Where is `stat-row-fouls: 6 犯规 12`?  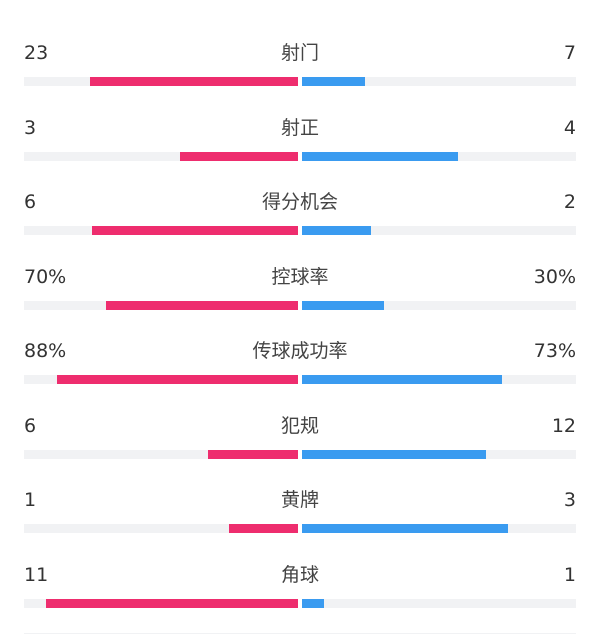 stat-row-fouls: 6 犯规 12 is located at coordinates (300, 450).